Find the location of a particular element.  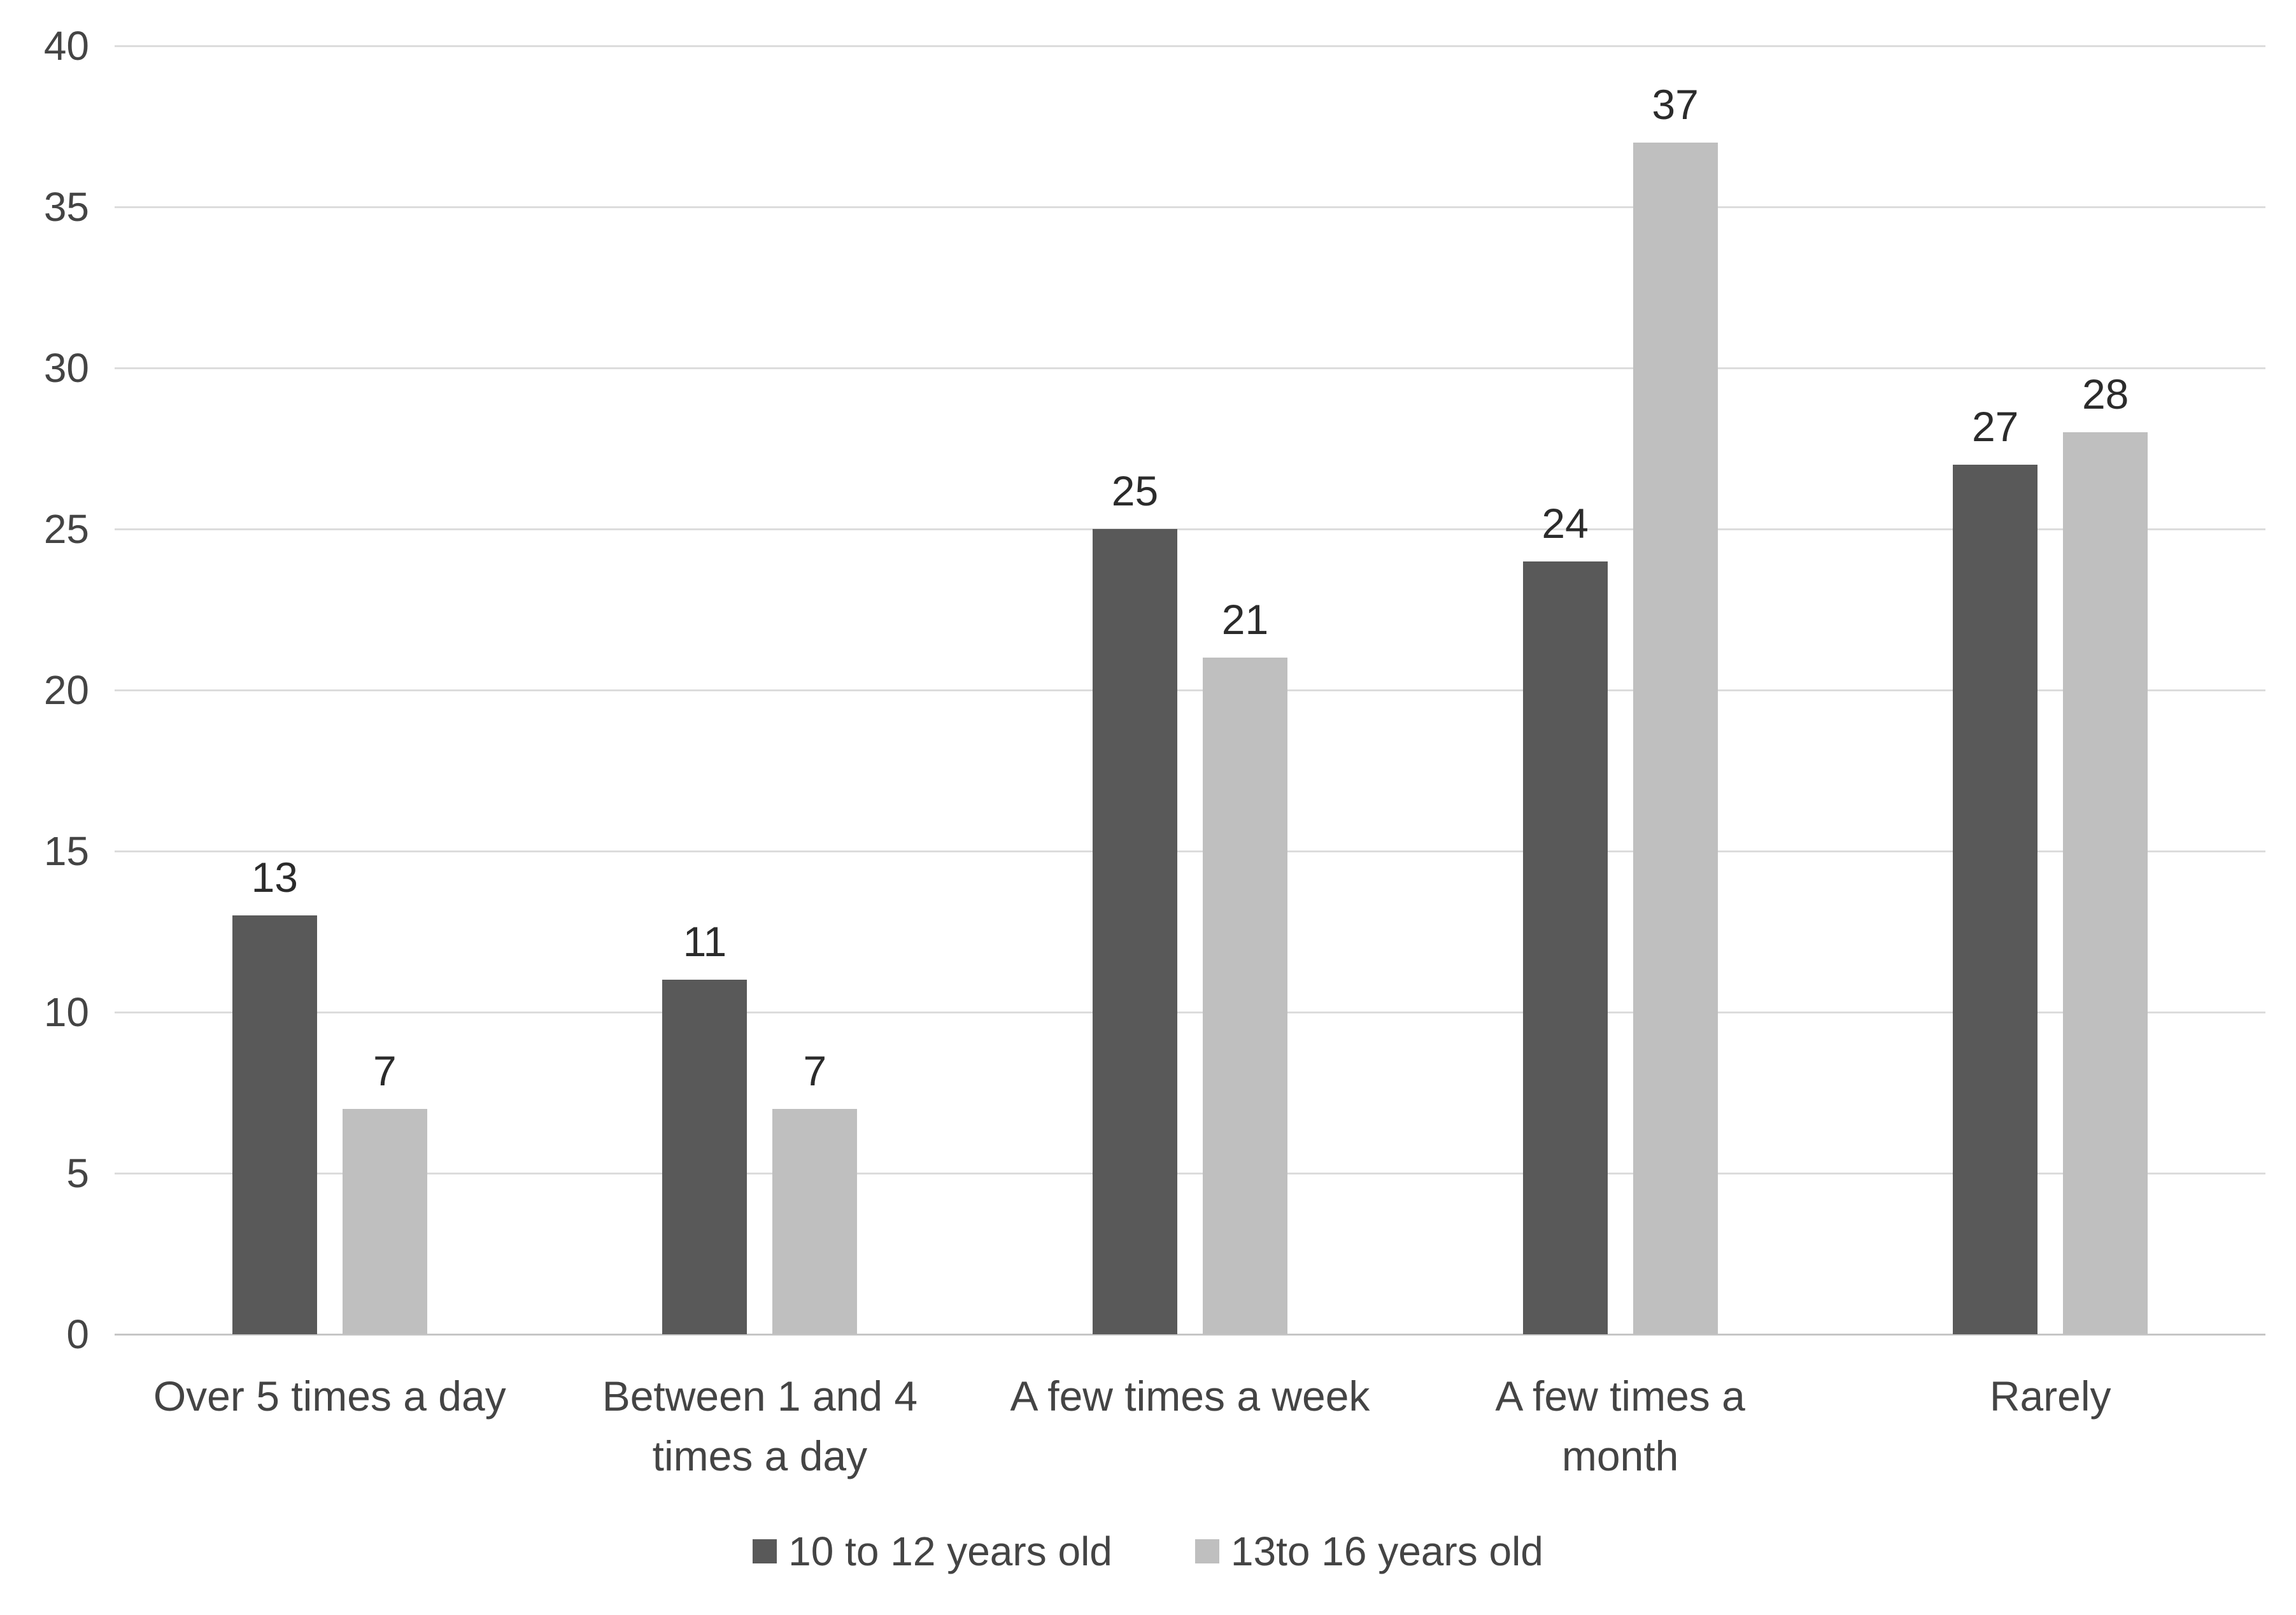

bar-value-label: 11 is located at coordinates (705, 942).